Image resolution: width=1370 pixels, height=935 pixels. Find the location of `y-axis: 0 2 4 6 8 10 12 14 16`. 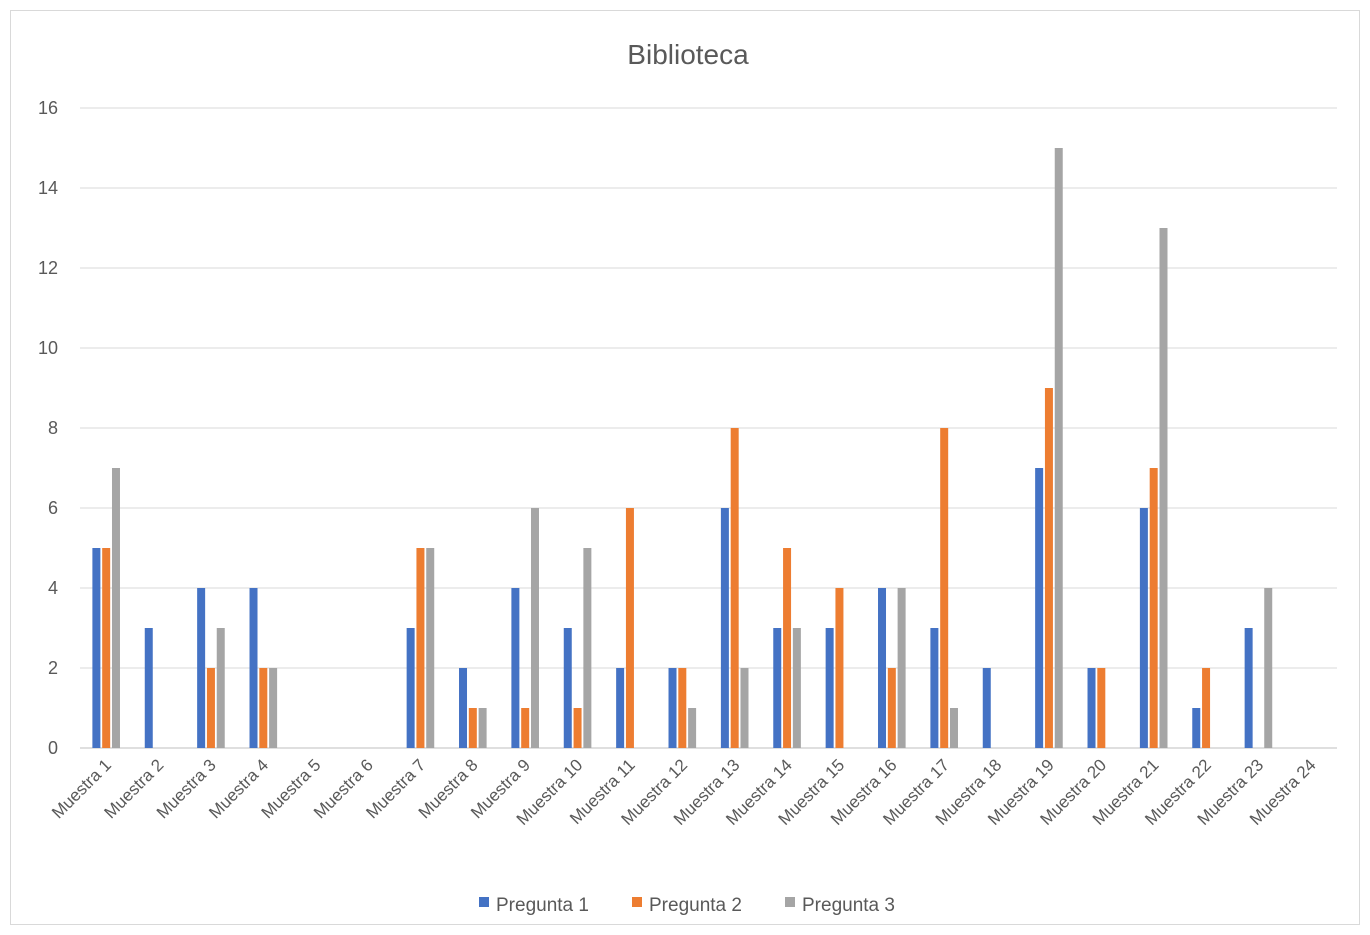

y-axis: 0 2 4 6 8 10 12 14 16 is located at coordinates (48, 428).